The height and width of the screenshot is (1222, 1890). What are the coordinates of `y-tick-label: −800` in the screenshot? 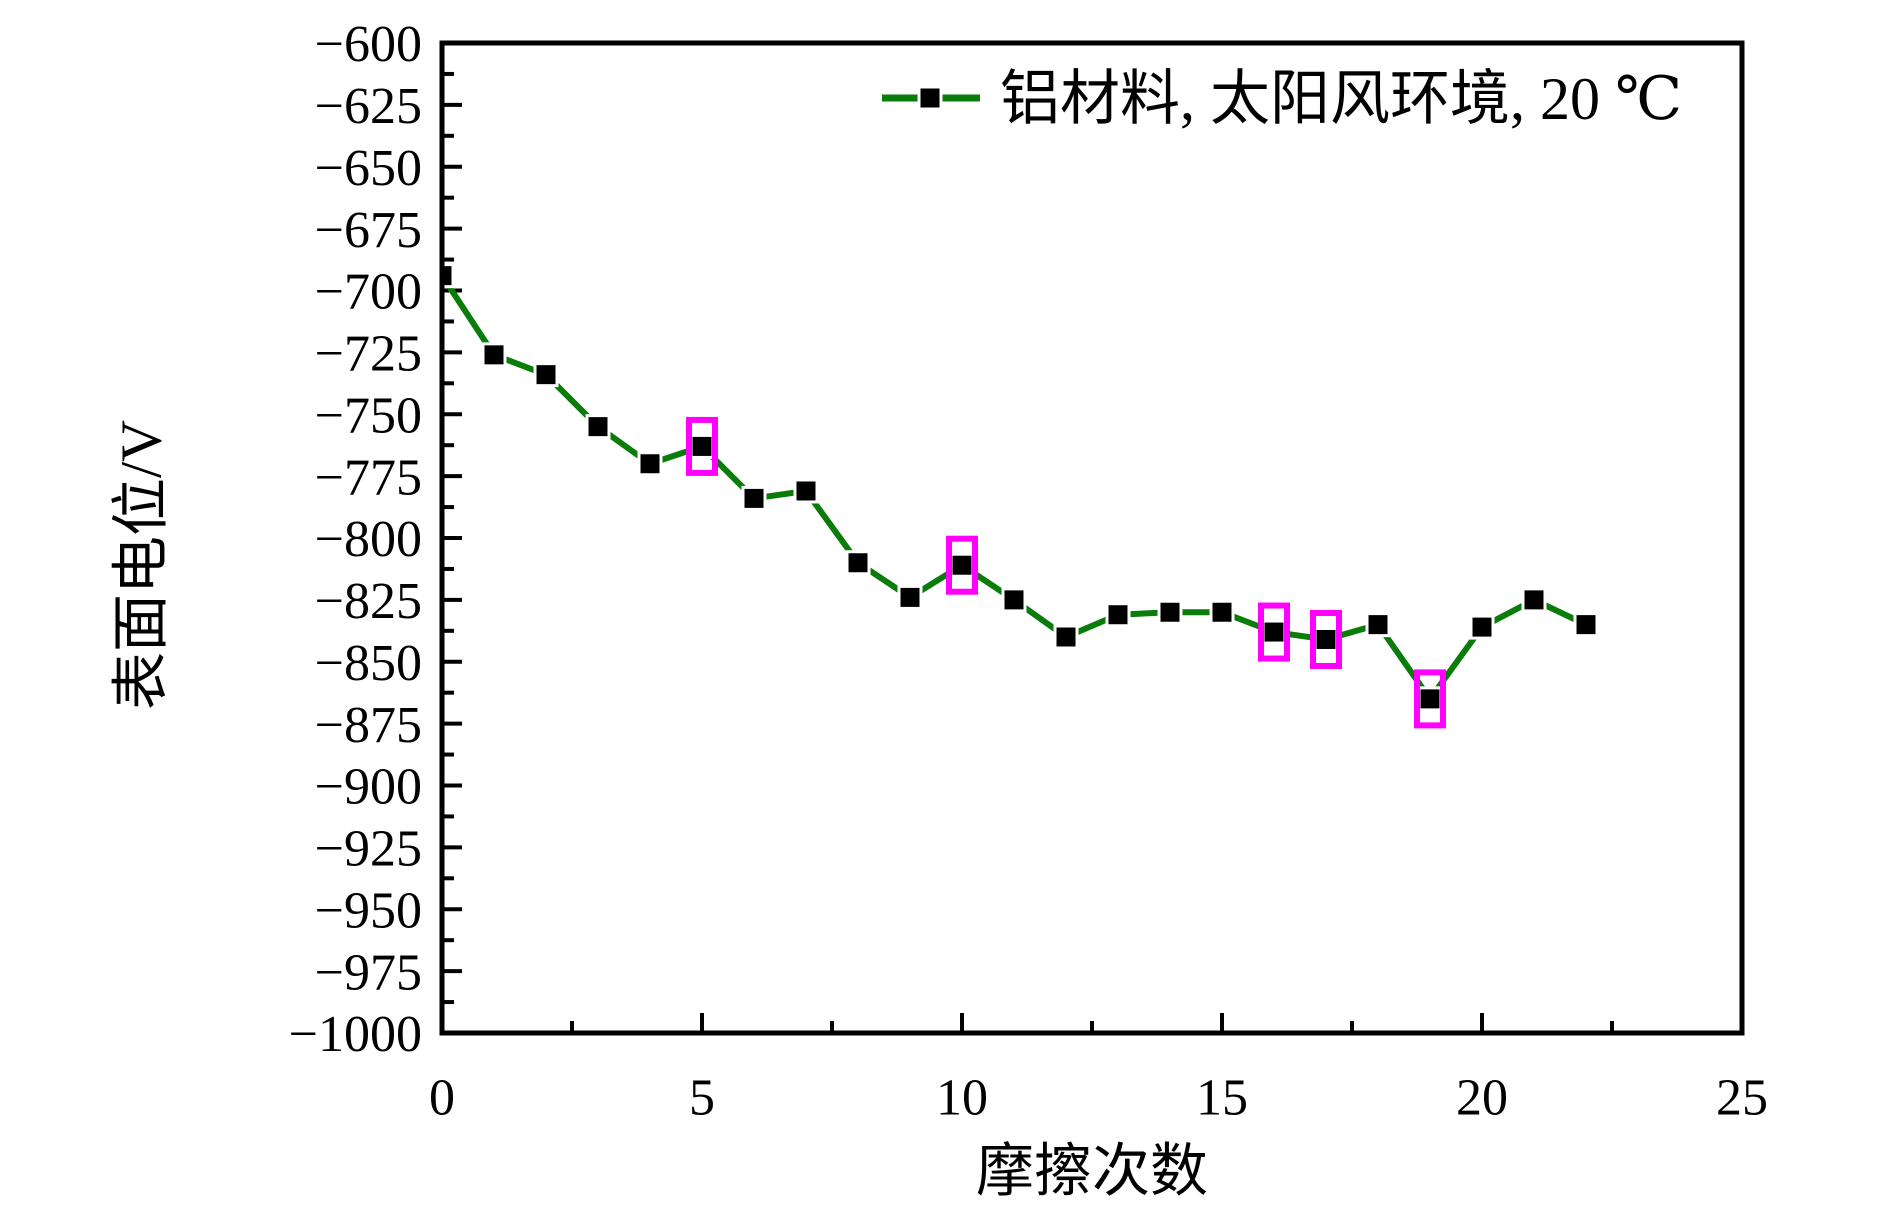 It's located at (368, 539).